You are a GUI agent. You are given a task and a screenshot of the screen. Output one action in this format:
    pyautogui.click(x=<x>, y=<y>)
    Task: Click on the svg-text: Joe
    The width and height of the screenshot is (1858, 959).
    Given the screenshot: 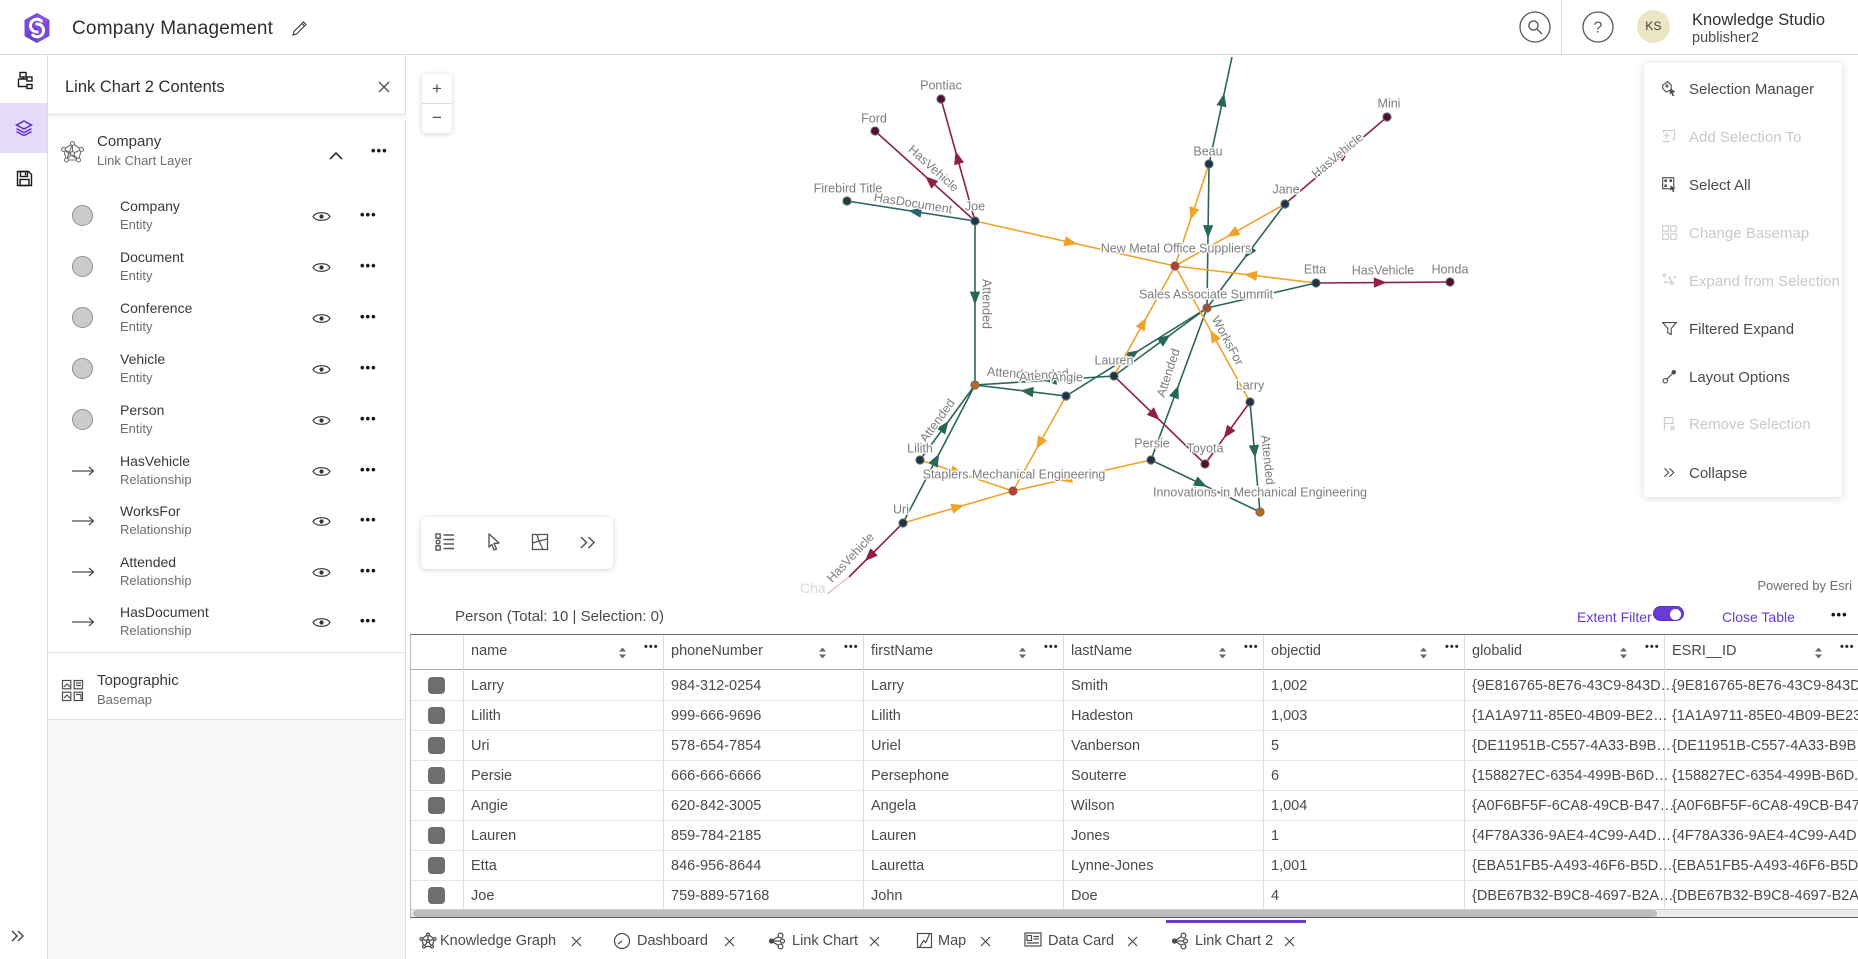 What is the action you would take?
    pyautogui.click(x=975, y=206)
    